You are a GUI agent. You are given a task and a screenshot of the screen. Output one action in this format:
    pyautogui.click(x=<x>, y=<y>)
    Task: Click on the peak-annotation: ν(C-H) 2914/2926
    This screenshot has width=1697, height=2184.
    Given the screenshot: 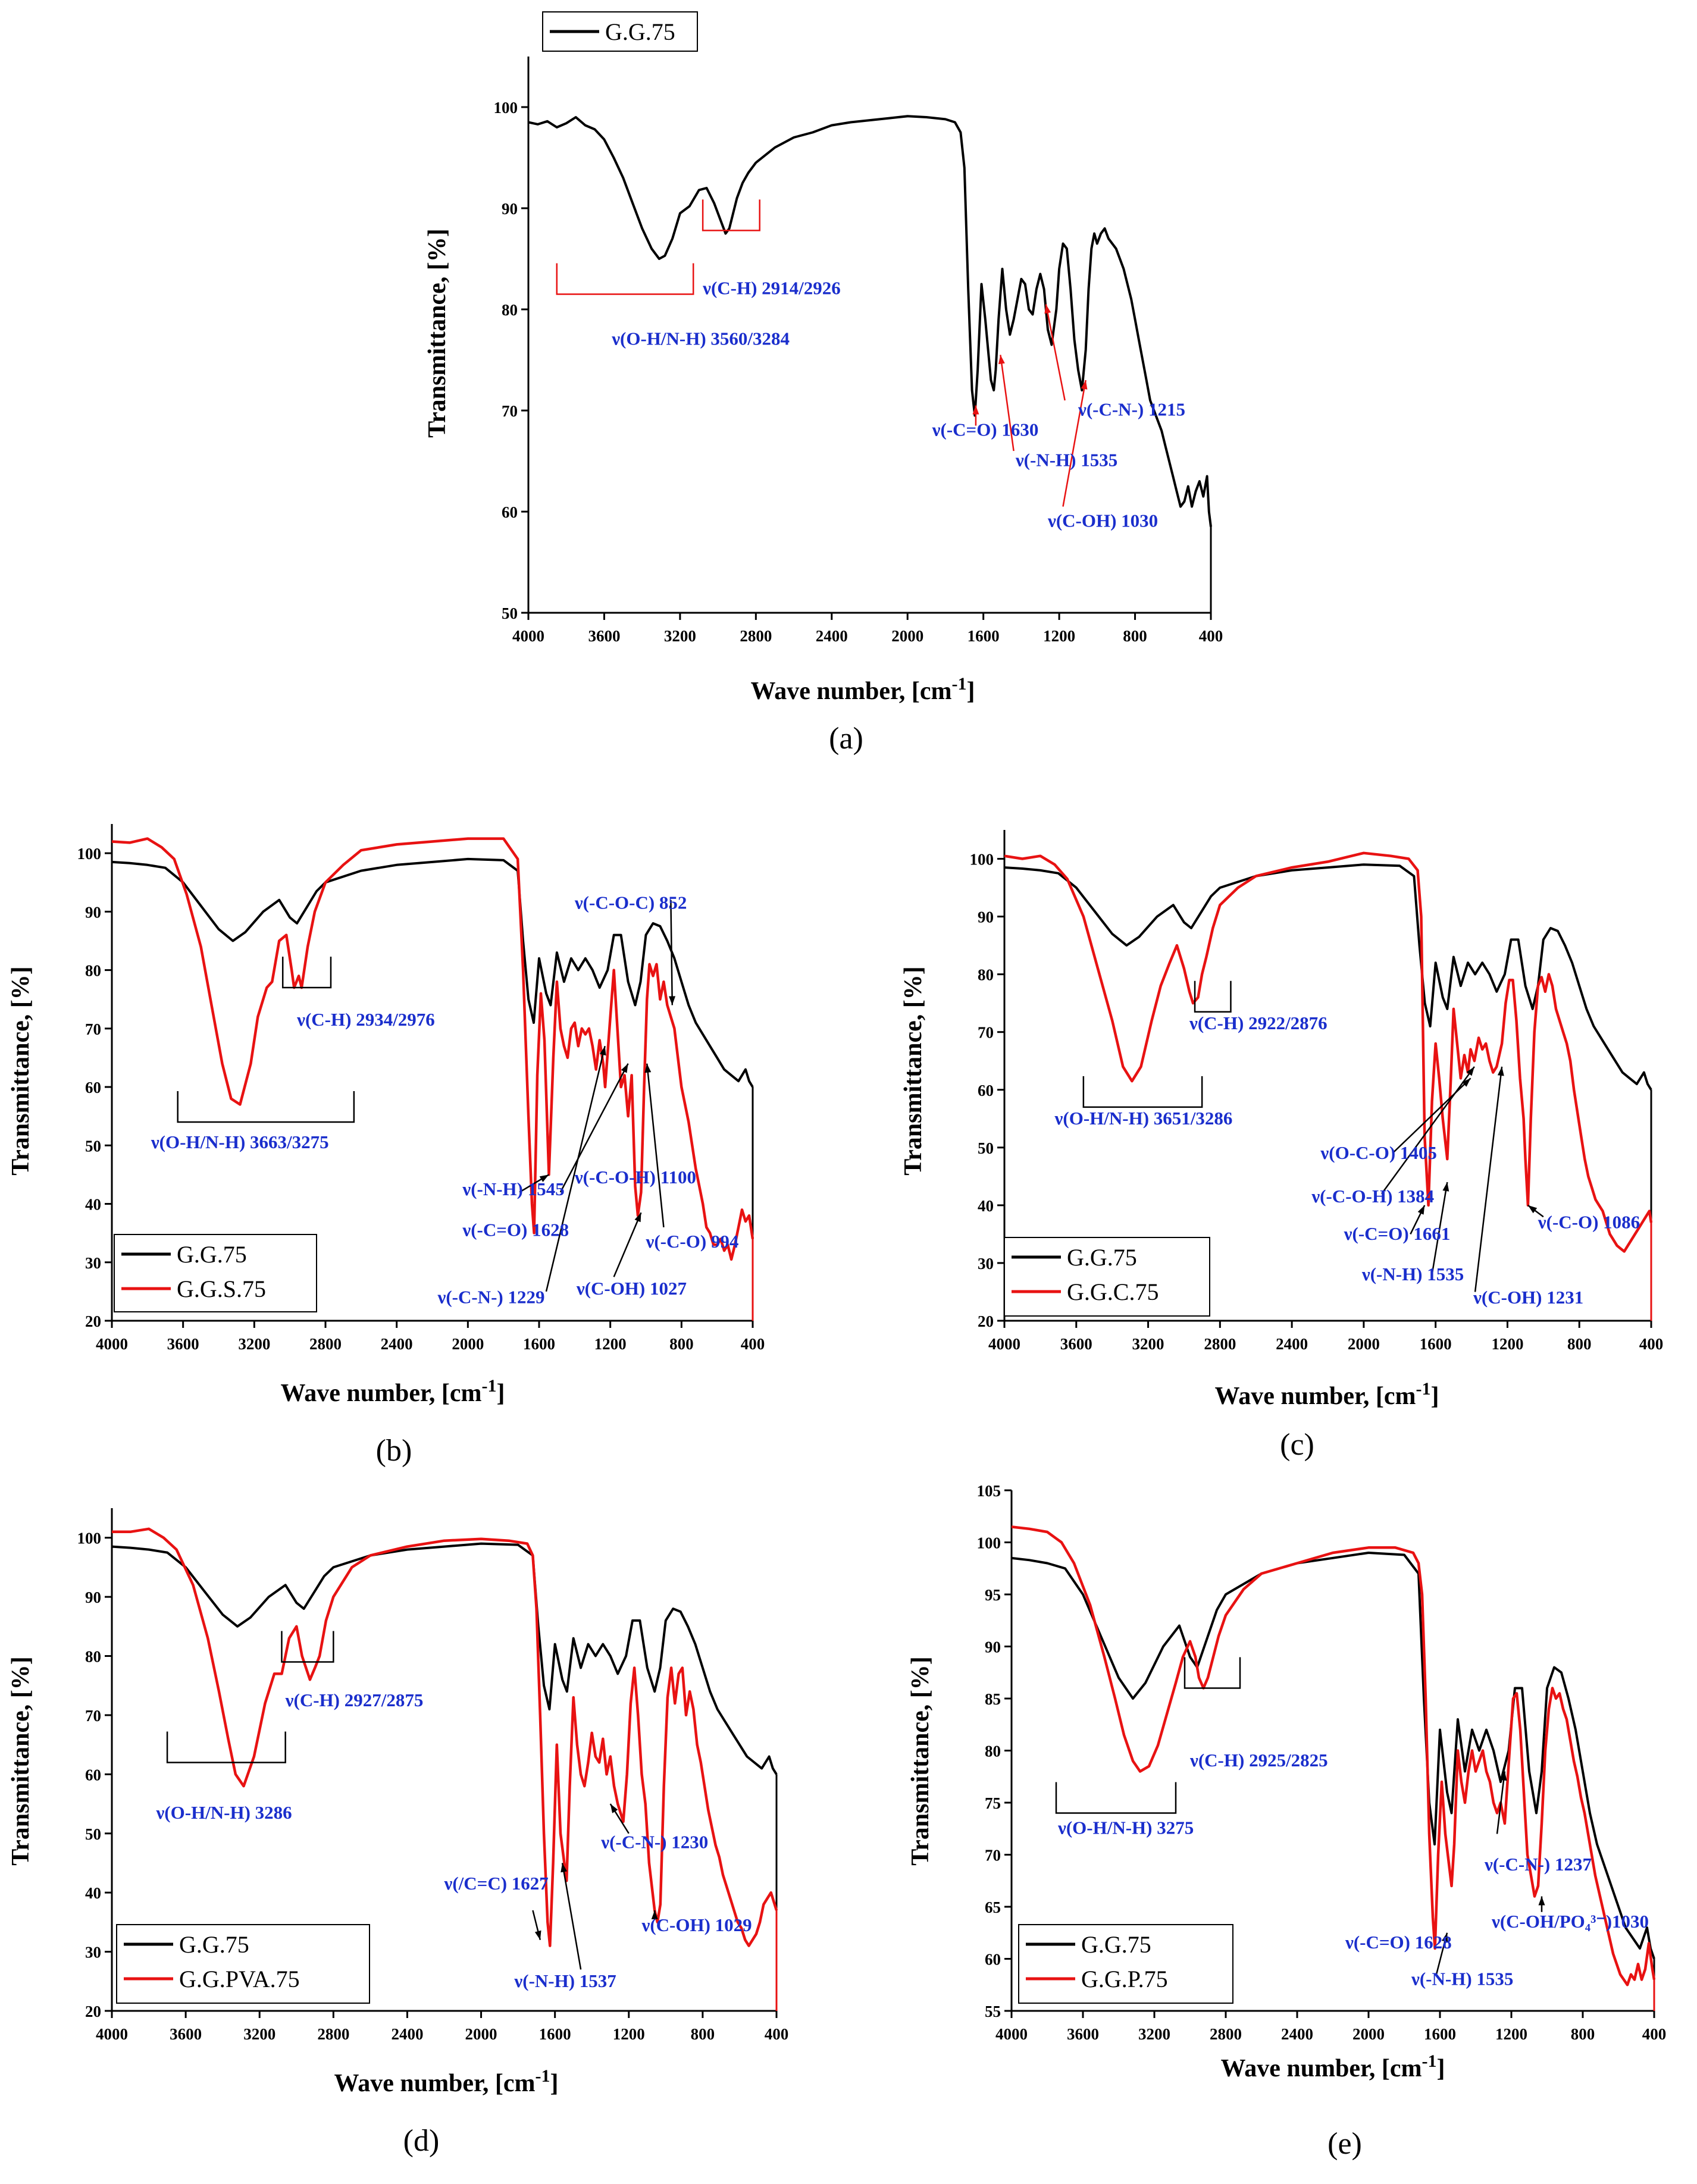 What is the action you would take?
    pyautogui.click(x=772, y=288)
    